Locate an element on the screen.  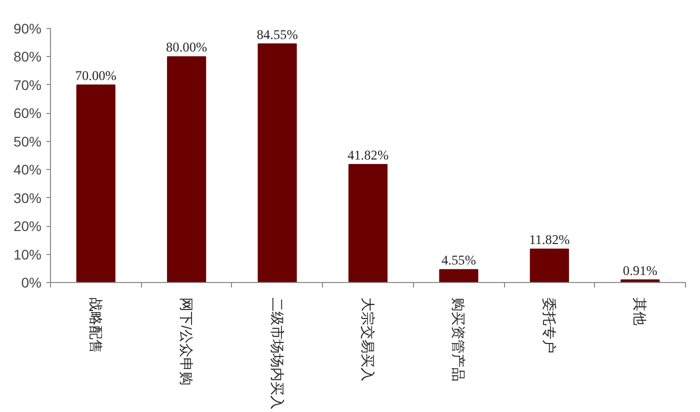
x-tick-label: 战略配售 is located at coordinates (96, 326).